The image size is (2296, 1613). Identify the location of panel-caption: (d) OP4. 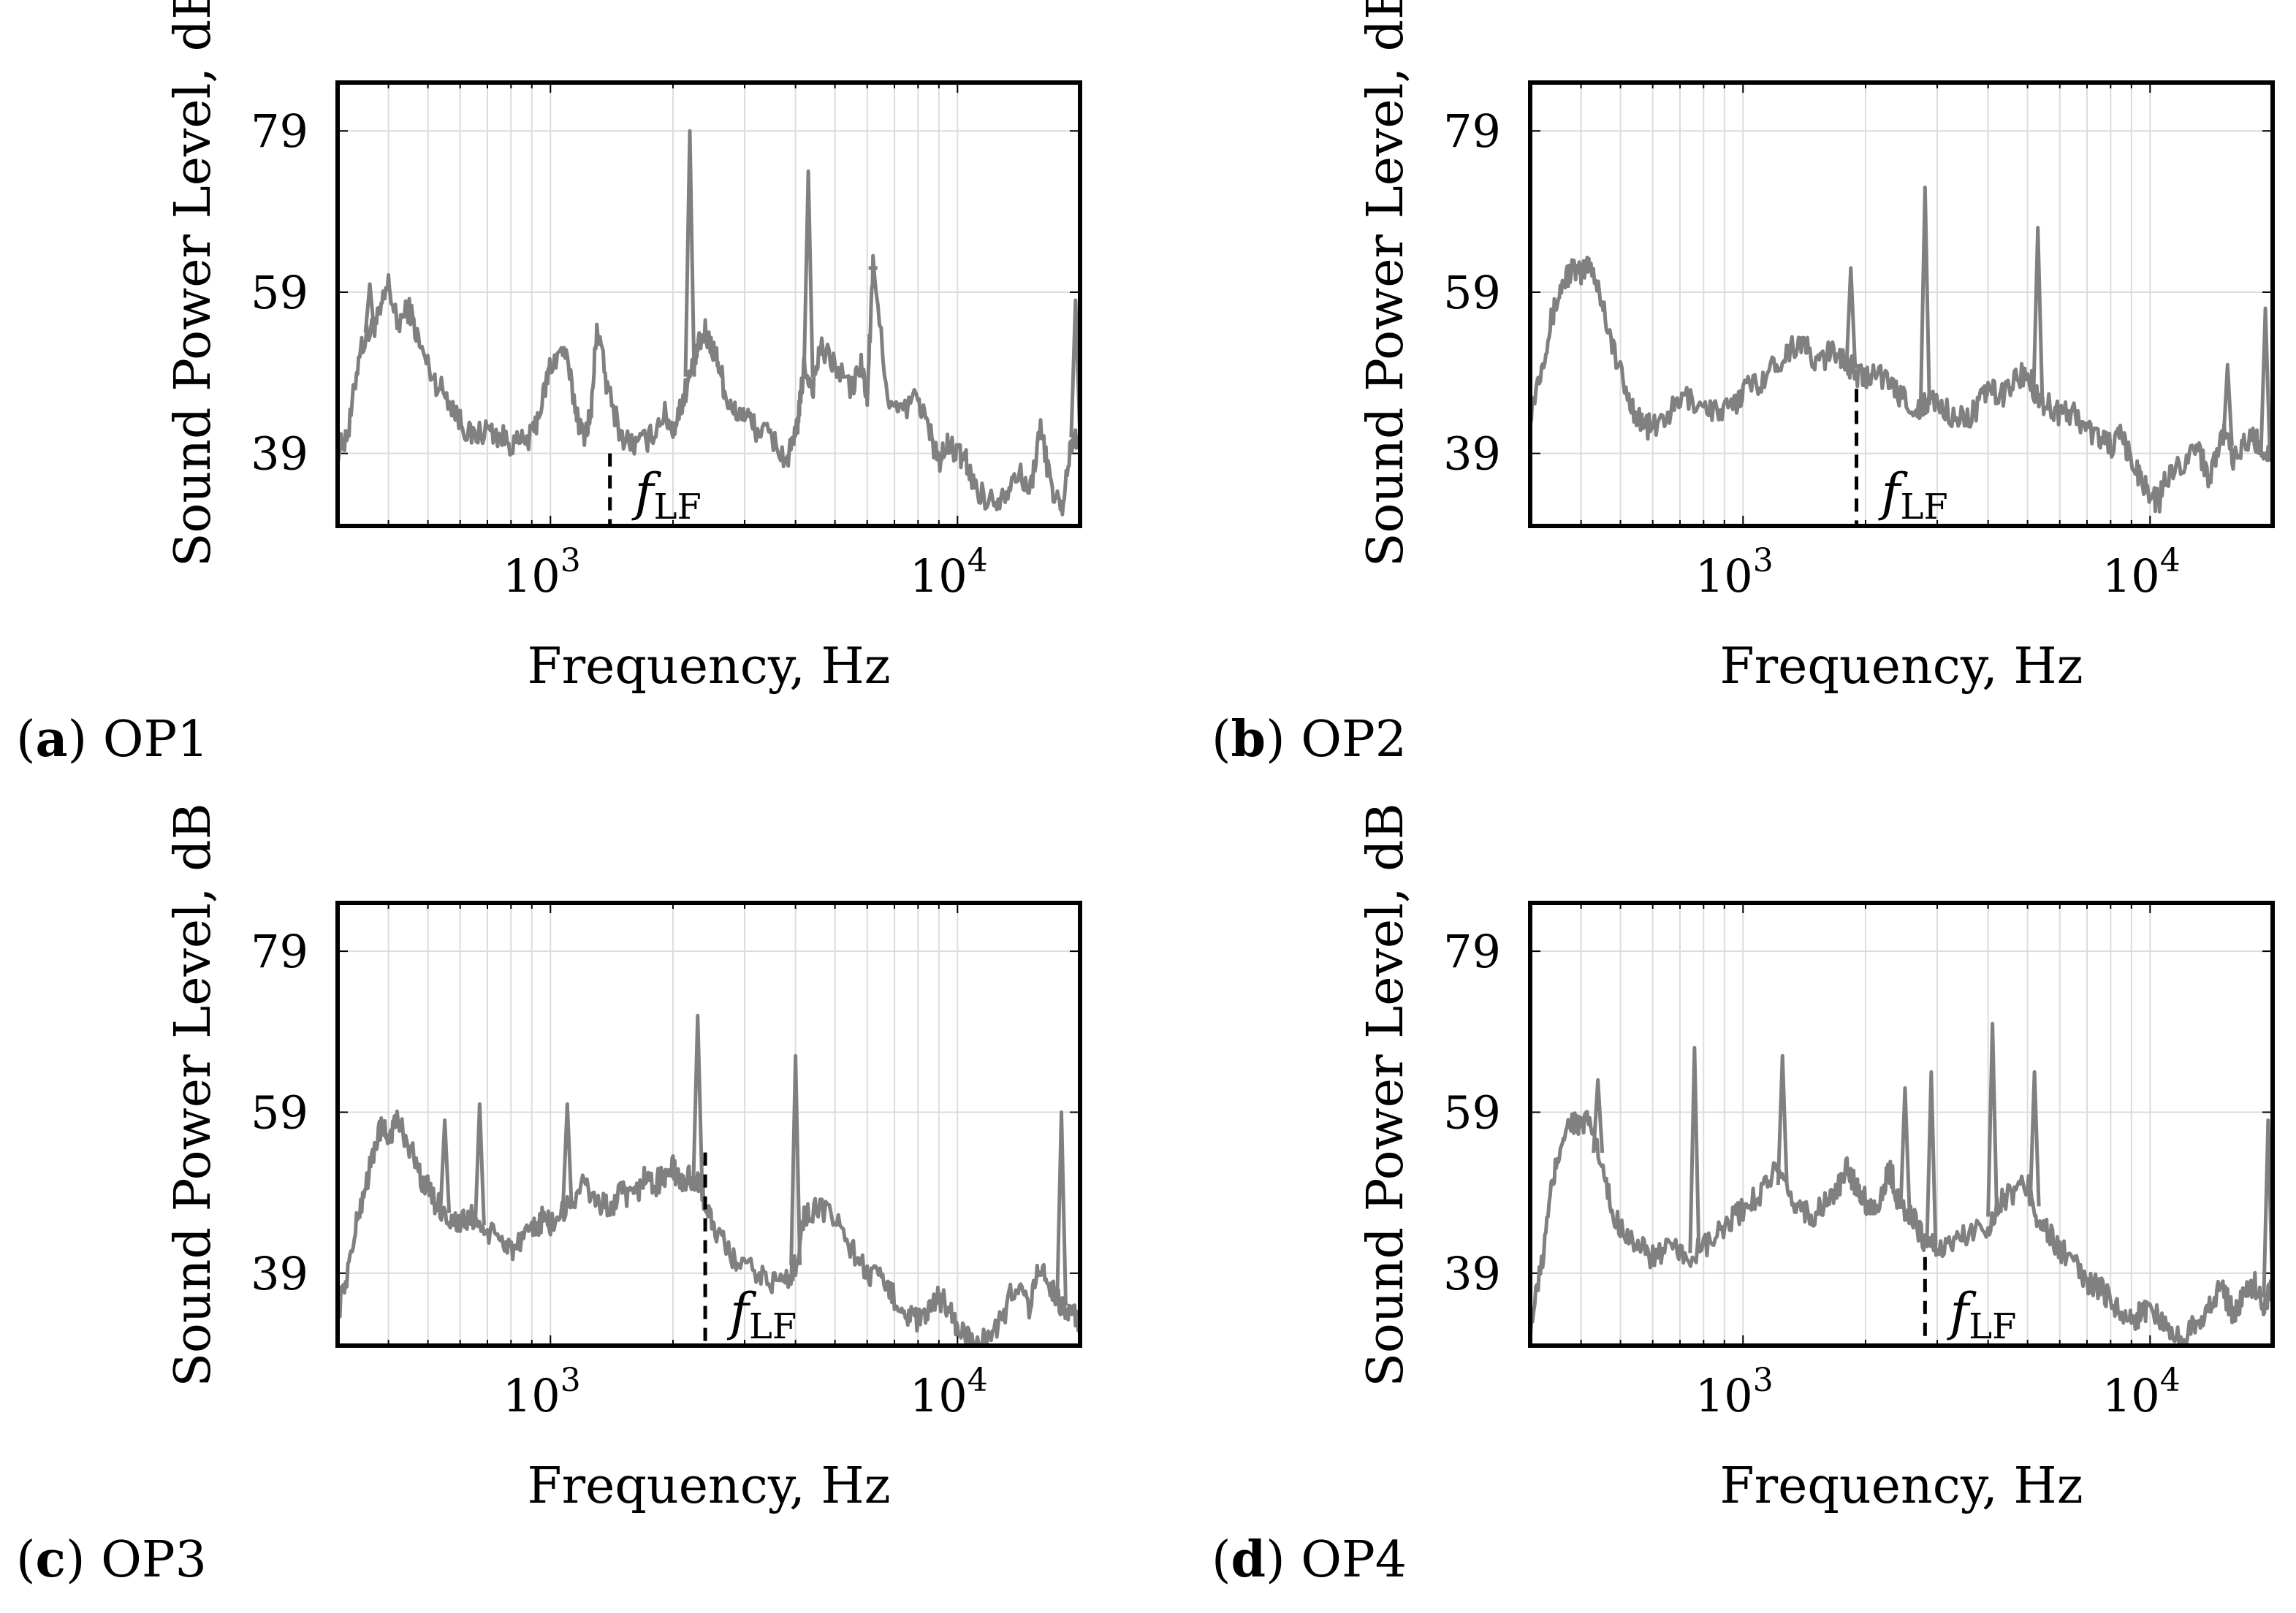
(1309, 1559).